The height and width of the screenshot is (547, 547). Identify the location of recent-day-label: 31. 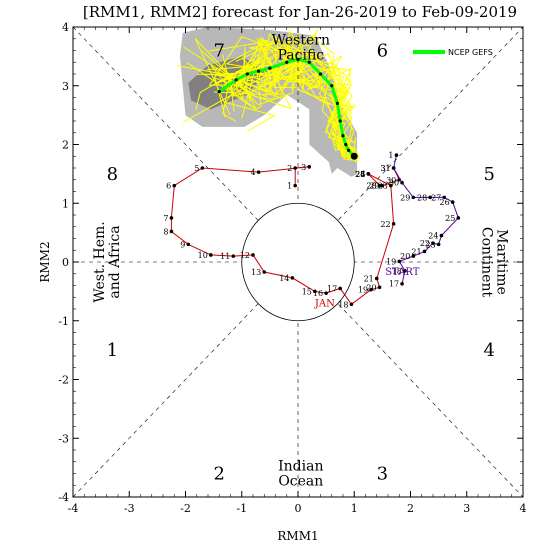
(385, 168).